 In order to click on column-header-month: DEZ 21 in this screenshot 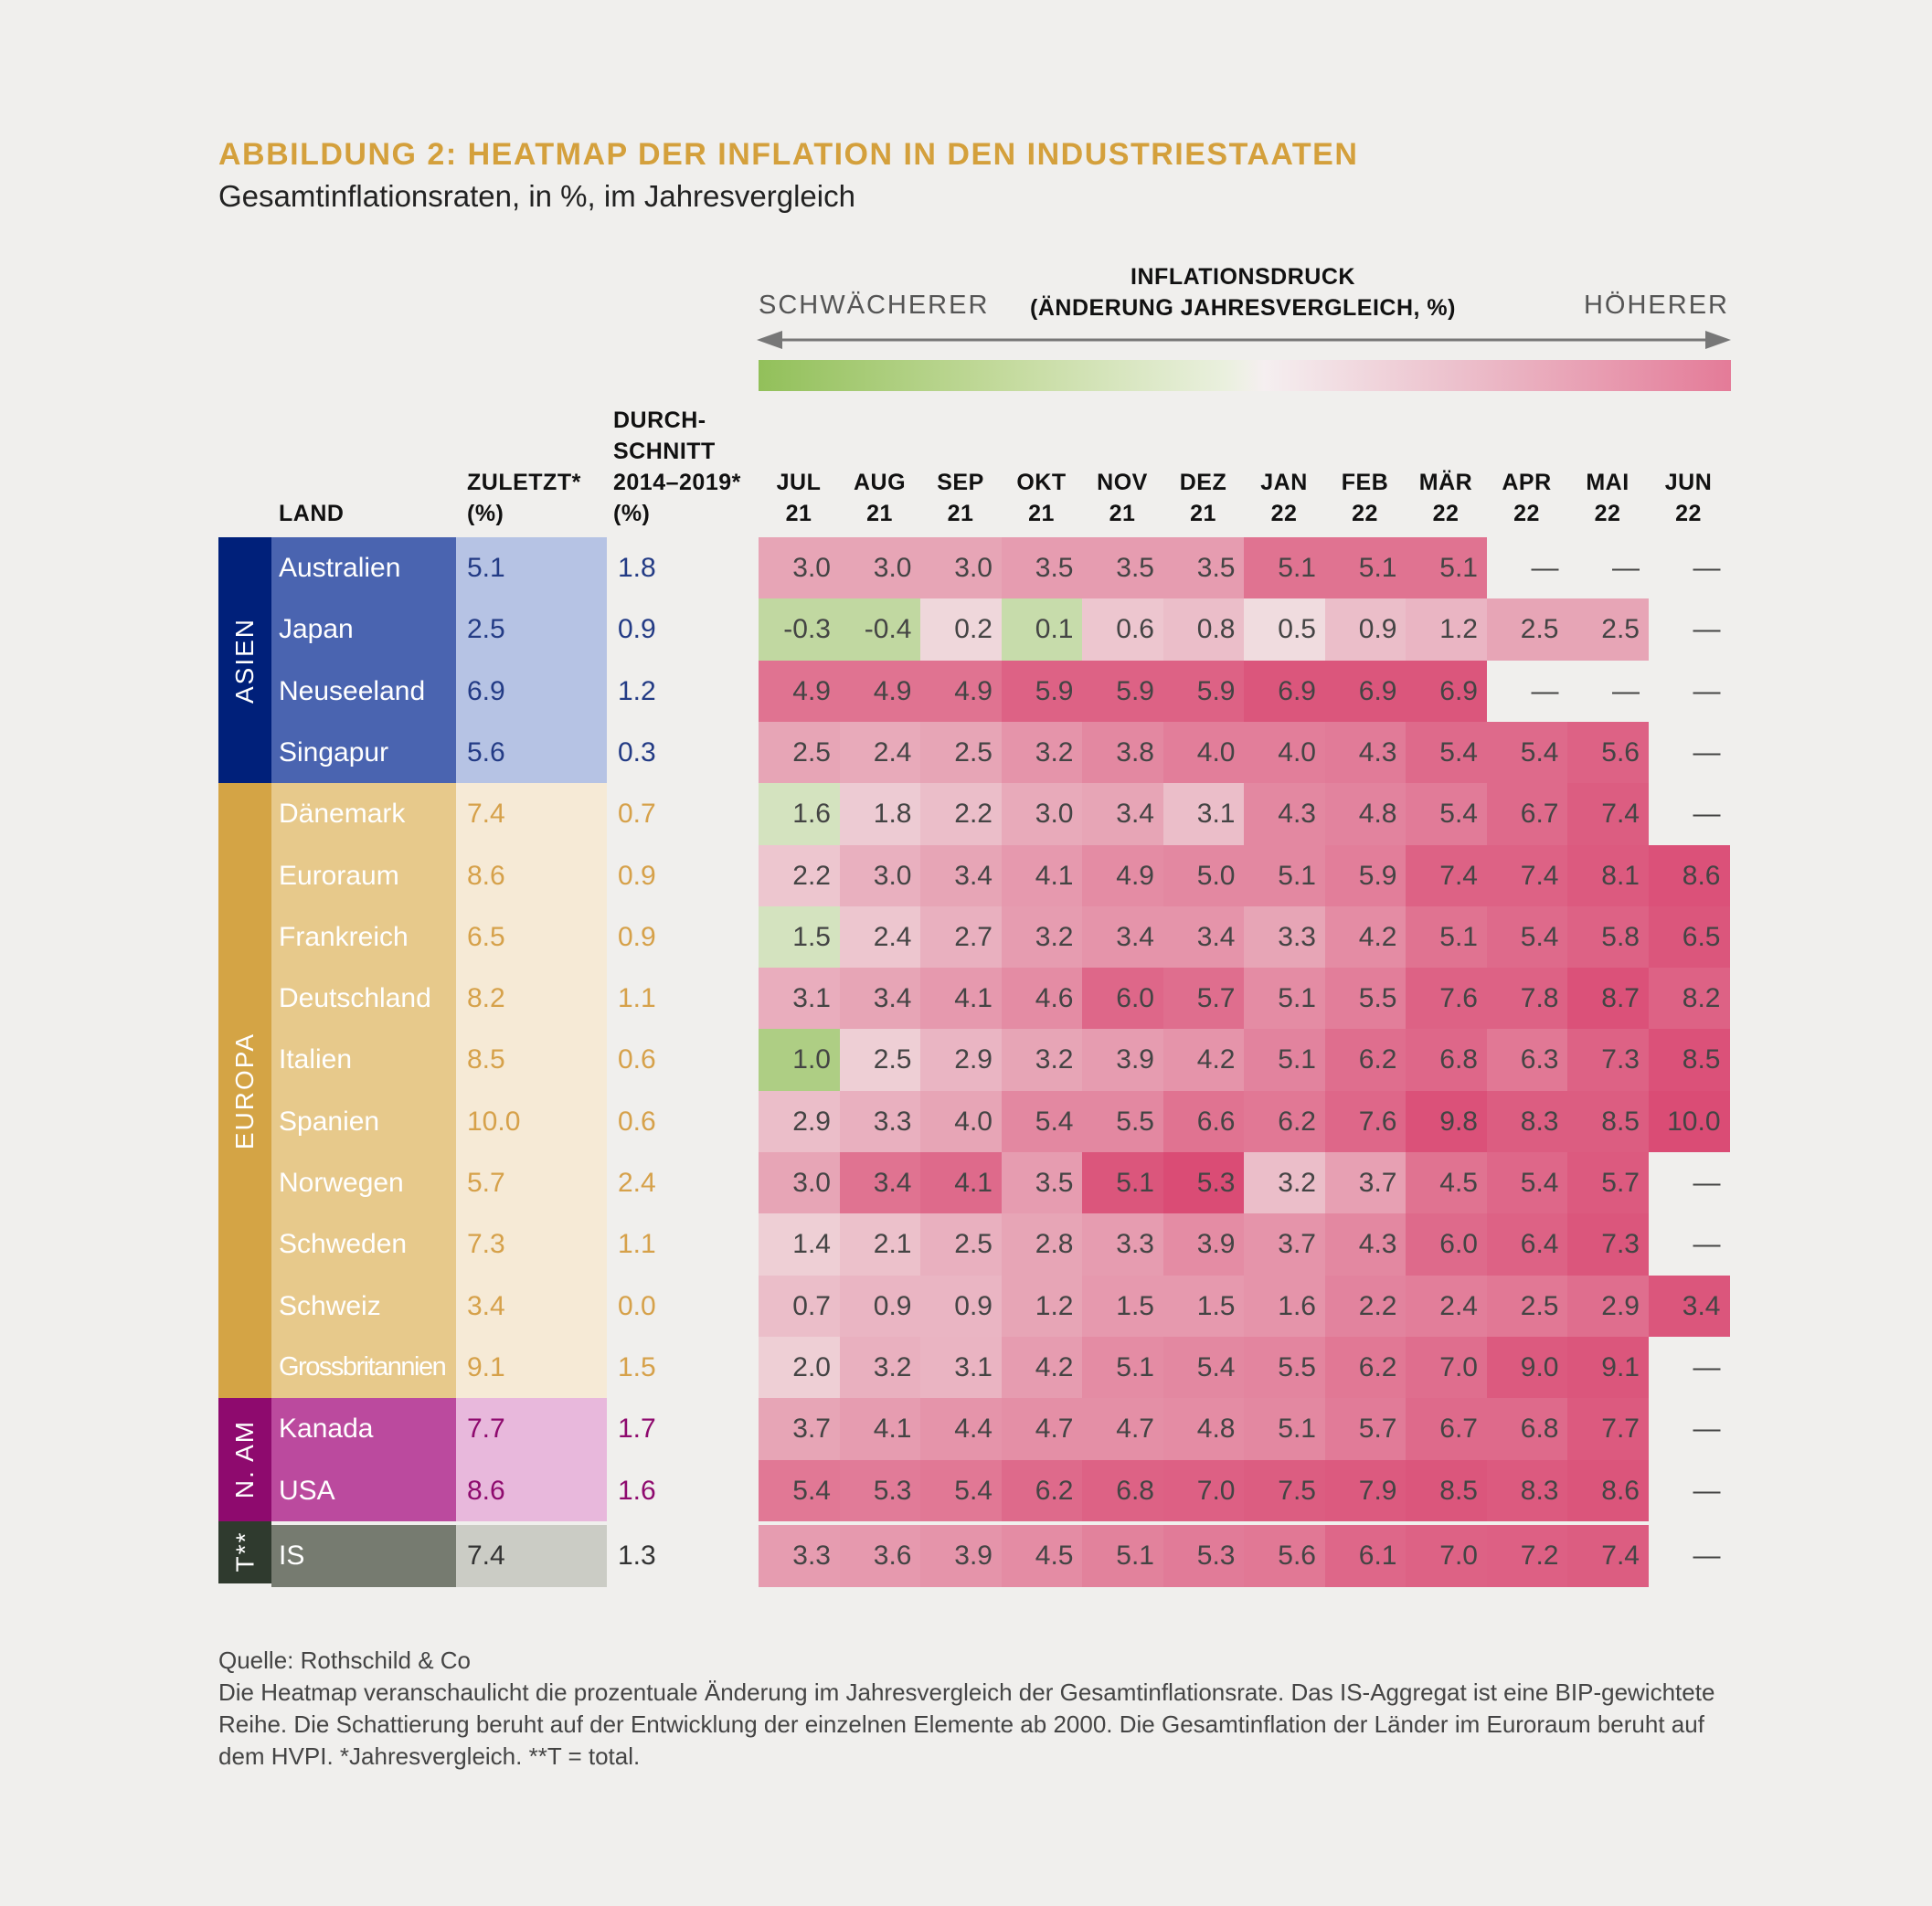, I will do `click(1203, 498)`.